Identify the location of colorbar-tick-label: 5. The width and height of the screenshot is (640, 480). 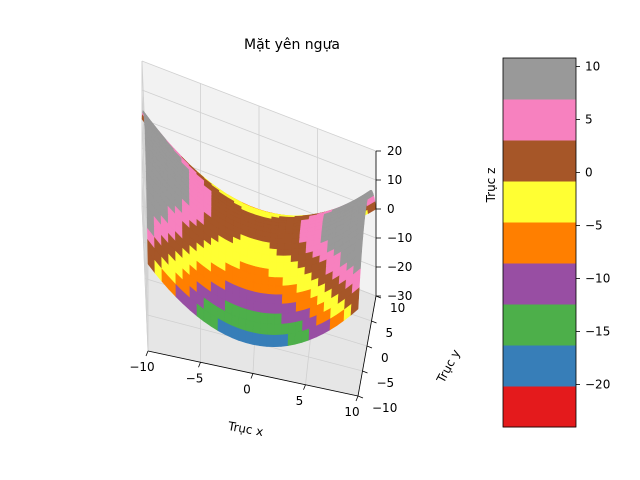
(589, 120).